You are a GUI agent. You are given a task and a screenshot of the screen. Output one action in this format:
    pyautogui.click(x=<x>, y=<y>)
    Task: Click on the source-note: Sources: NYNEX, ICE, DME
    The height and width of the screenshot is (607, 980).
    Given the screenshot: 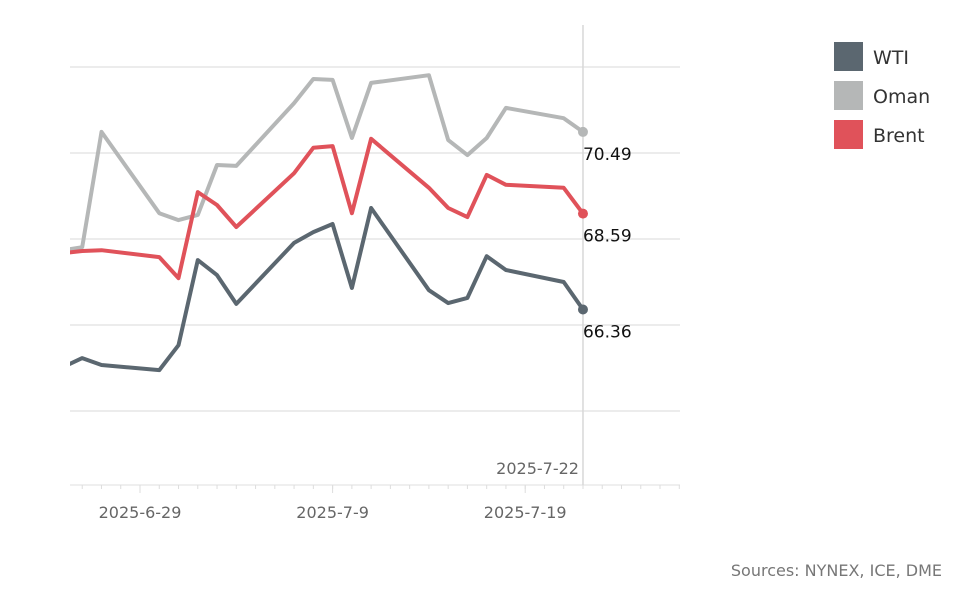 What is the action you would take?
    pyautogui.click(x=836, y=570)
    